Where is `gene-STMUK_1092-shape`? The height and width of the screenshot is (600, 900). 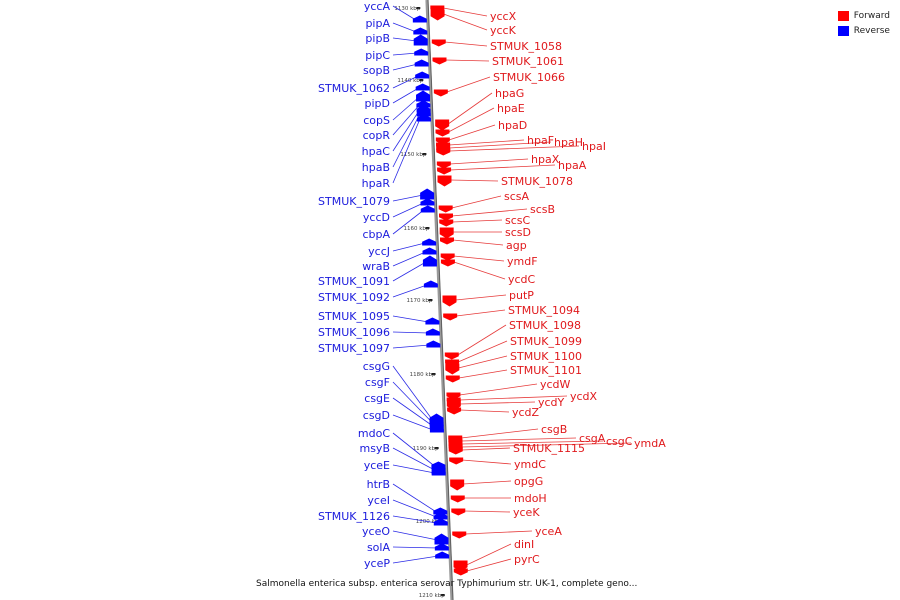 gene-STMUK_1092-shape is located at coordinates (430, 284).